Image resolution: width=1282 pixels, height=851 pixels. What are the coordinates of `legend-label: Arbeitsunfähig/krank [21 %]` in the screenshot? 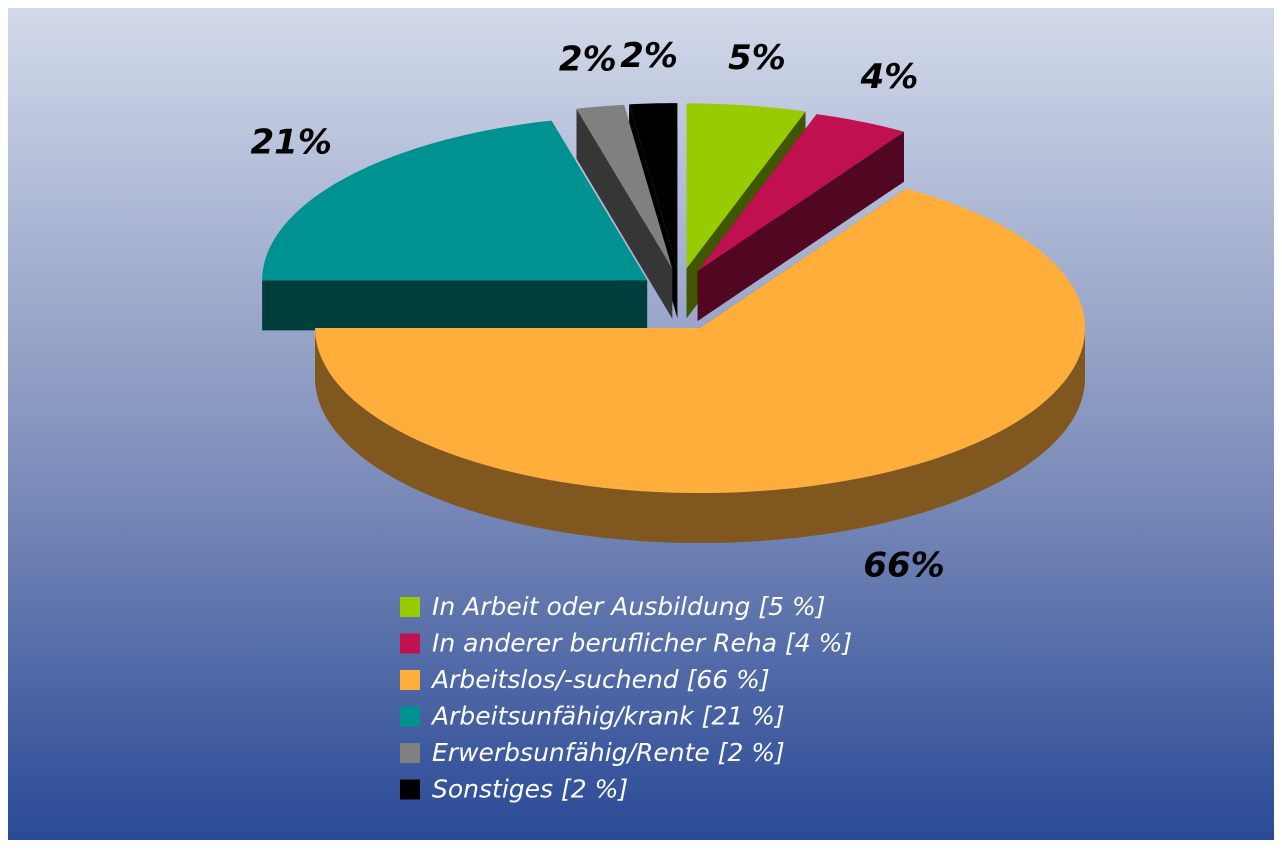 It's located at (607, 716).